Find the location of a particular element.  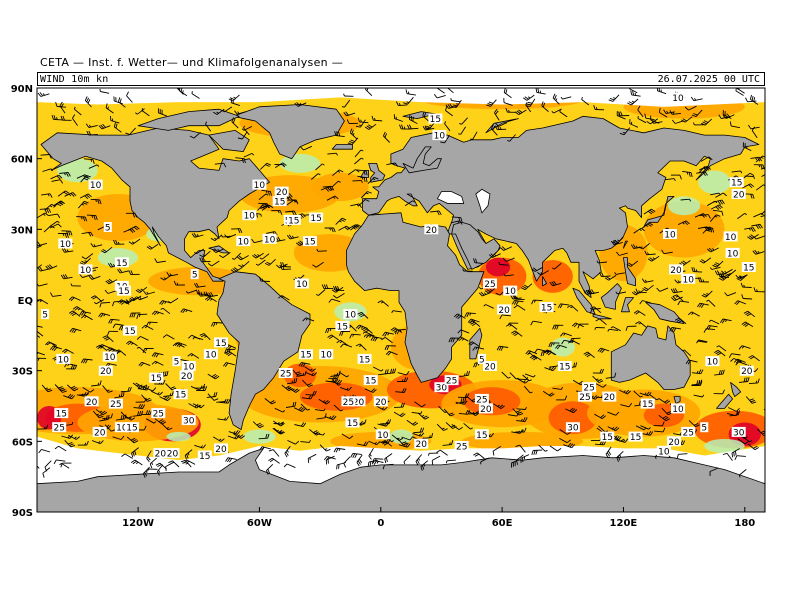

wind-zone-calm is located at coordinates (684, 206).